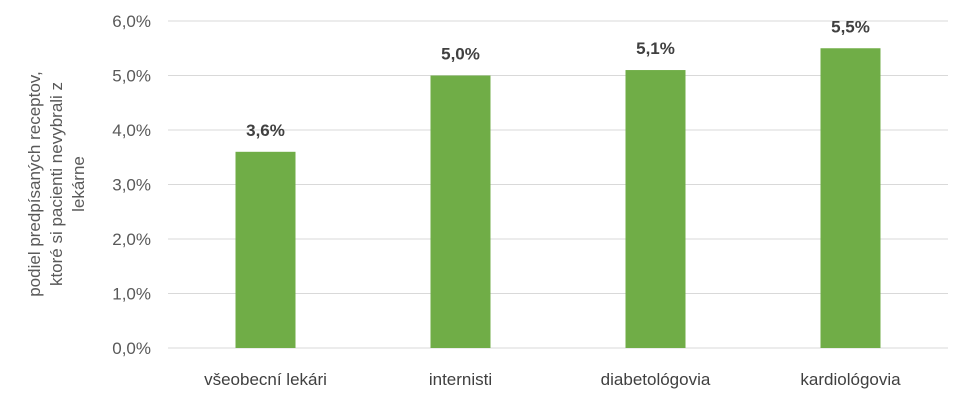 This screenshot has width=968, height=406. Describe the element at coordinates (460, 379) in the screenshot. I see `x-category-label: internisti` at that location.